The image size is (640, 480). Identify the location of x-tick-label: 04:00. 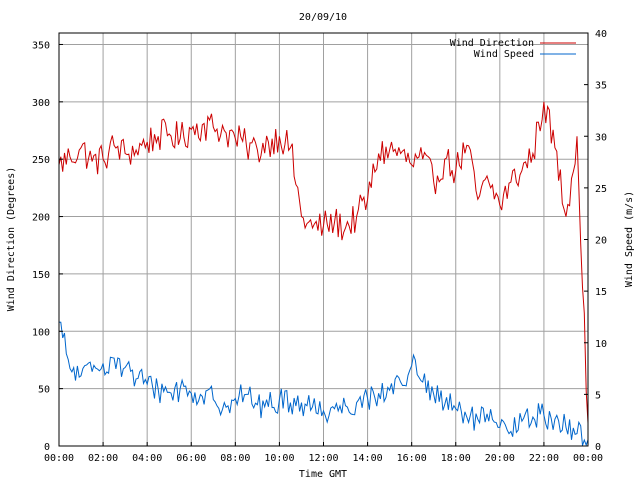
(147, 458).